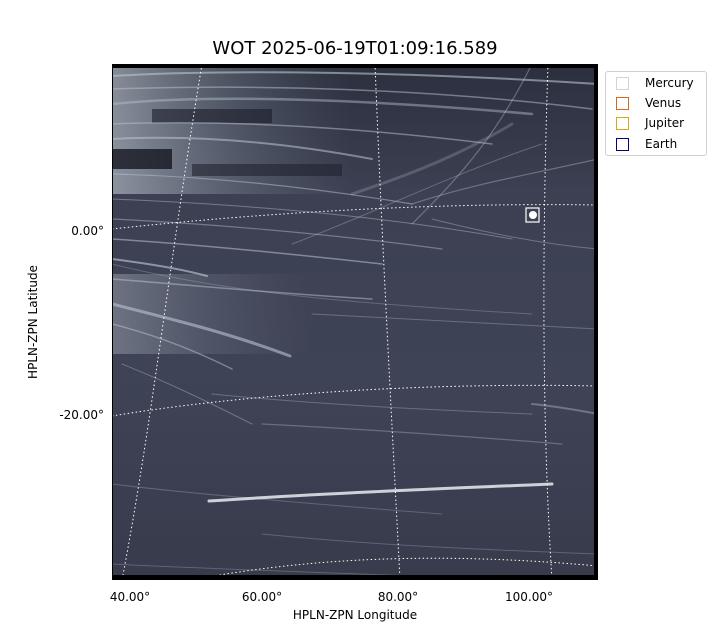 The image size is (720, 640). What do you see at coordinates (355, 48) in the screenshot?
I see `plot-title: WOT 2025-06-19T01:09:16.589` at bounding box center [355, 48].